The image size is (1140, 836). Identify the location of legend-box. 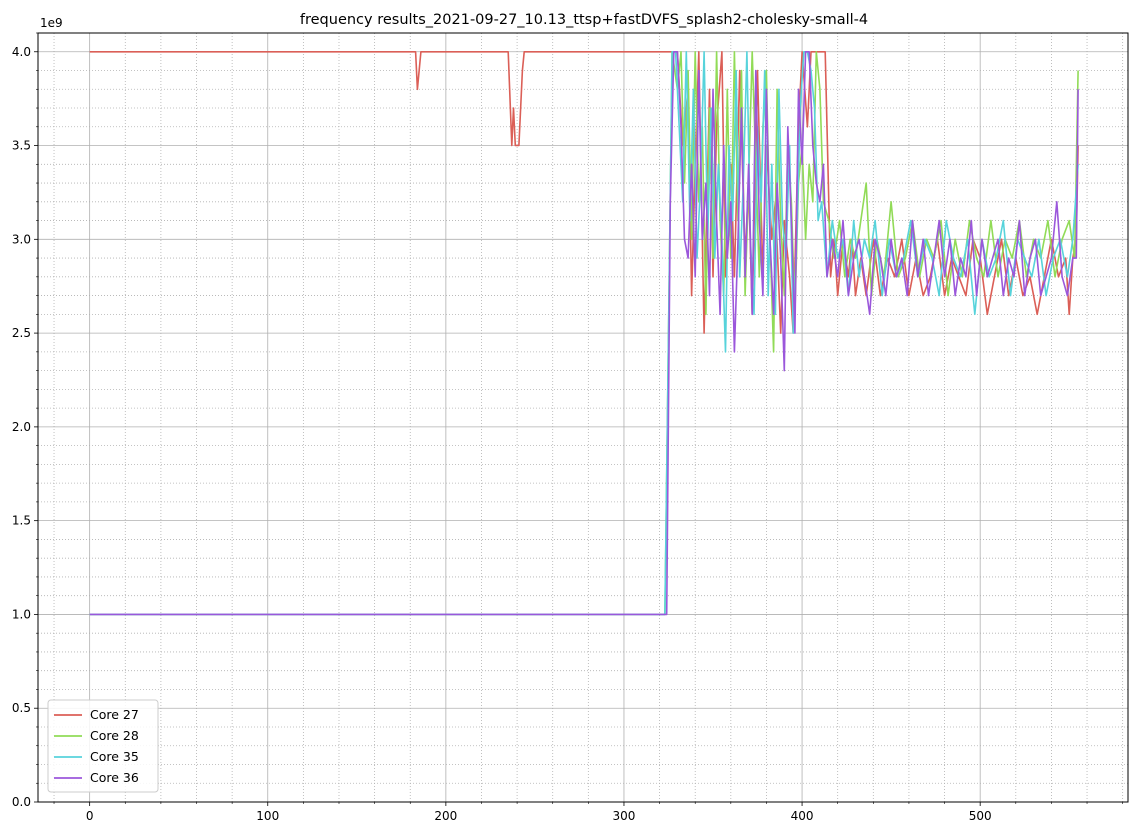
(103, 746).